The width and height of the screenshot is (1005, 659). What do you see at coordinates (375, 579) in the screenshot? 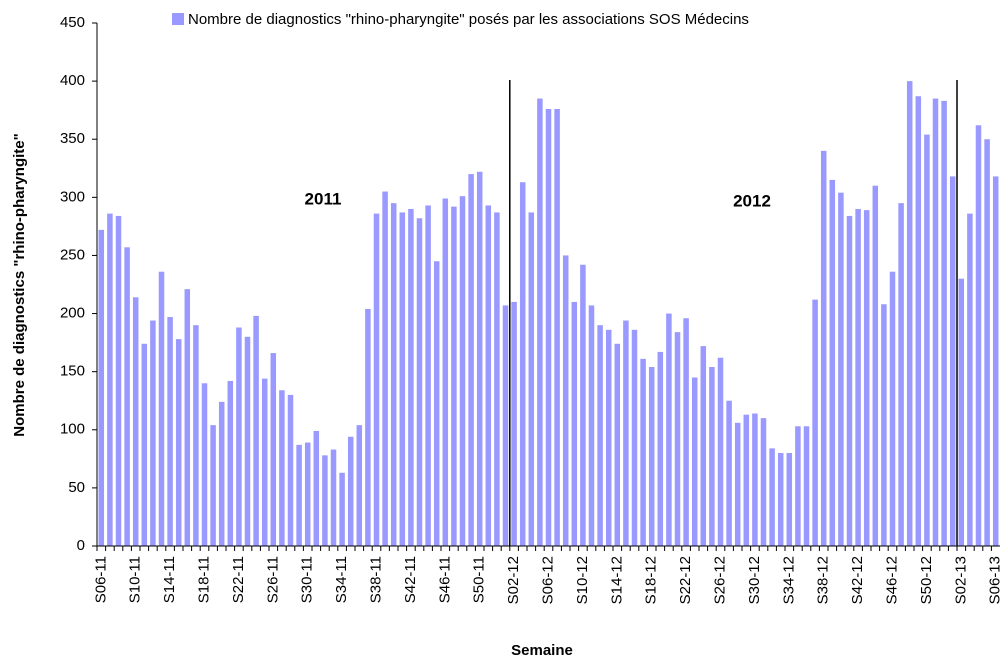
I see `x-tick-label: S38-11` at bounding box center [375, 579].